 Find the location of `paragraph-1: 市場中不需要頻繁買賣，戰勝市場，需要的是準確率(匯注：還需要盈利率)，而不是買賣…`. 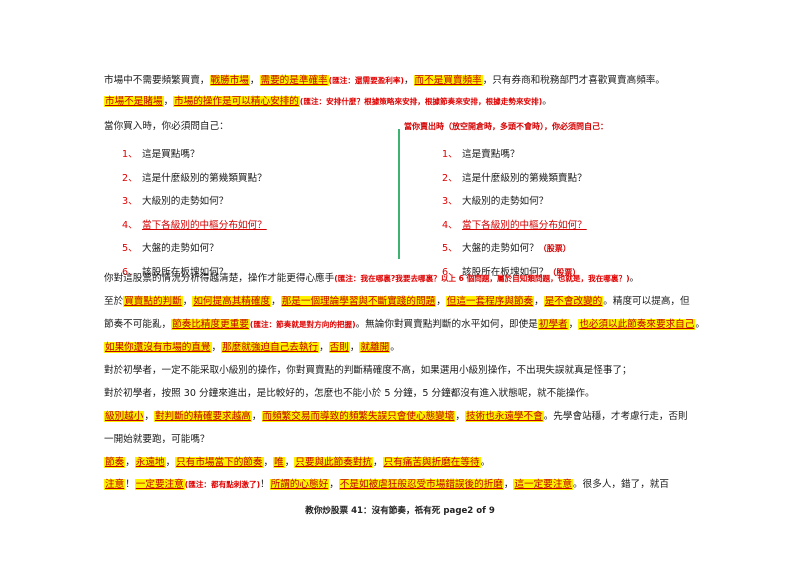

paragraph-1: 市場中不需要頻繁買賣，戰勝市場，需要的是準確率(匯注：還需要盈利率)，而不是買賣… is located at coordinates (405, 81).